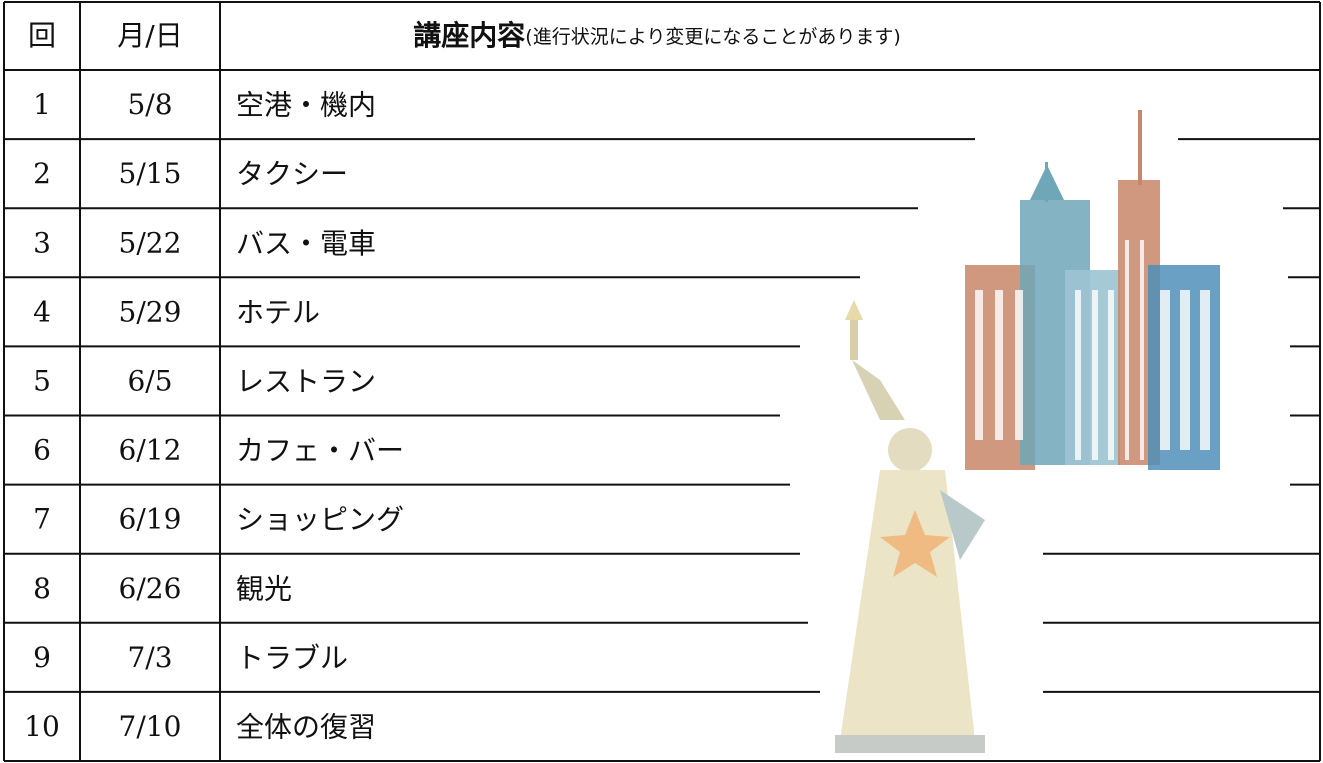 The image size is (1323, 763). Describe the element at coordinates (42, 657) in the screenshot. I see `session-number: 9` at that location.